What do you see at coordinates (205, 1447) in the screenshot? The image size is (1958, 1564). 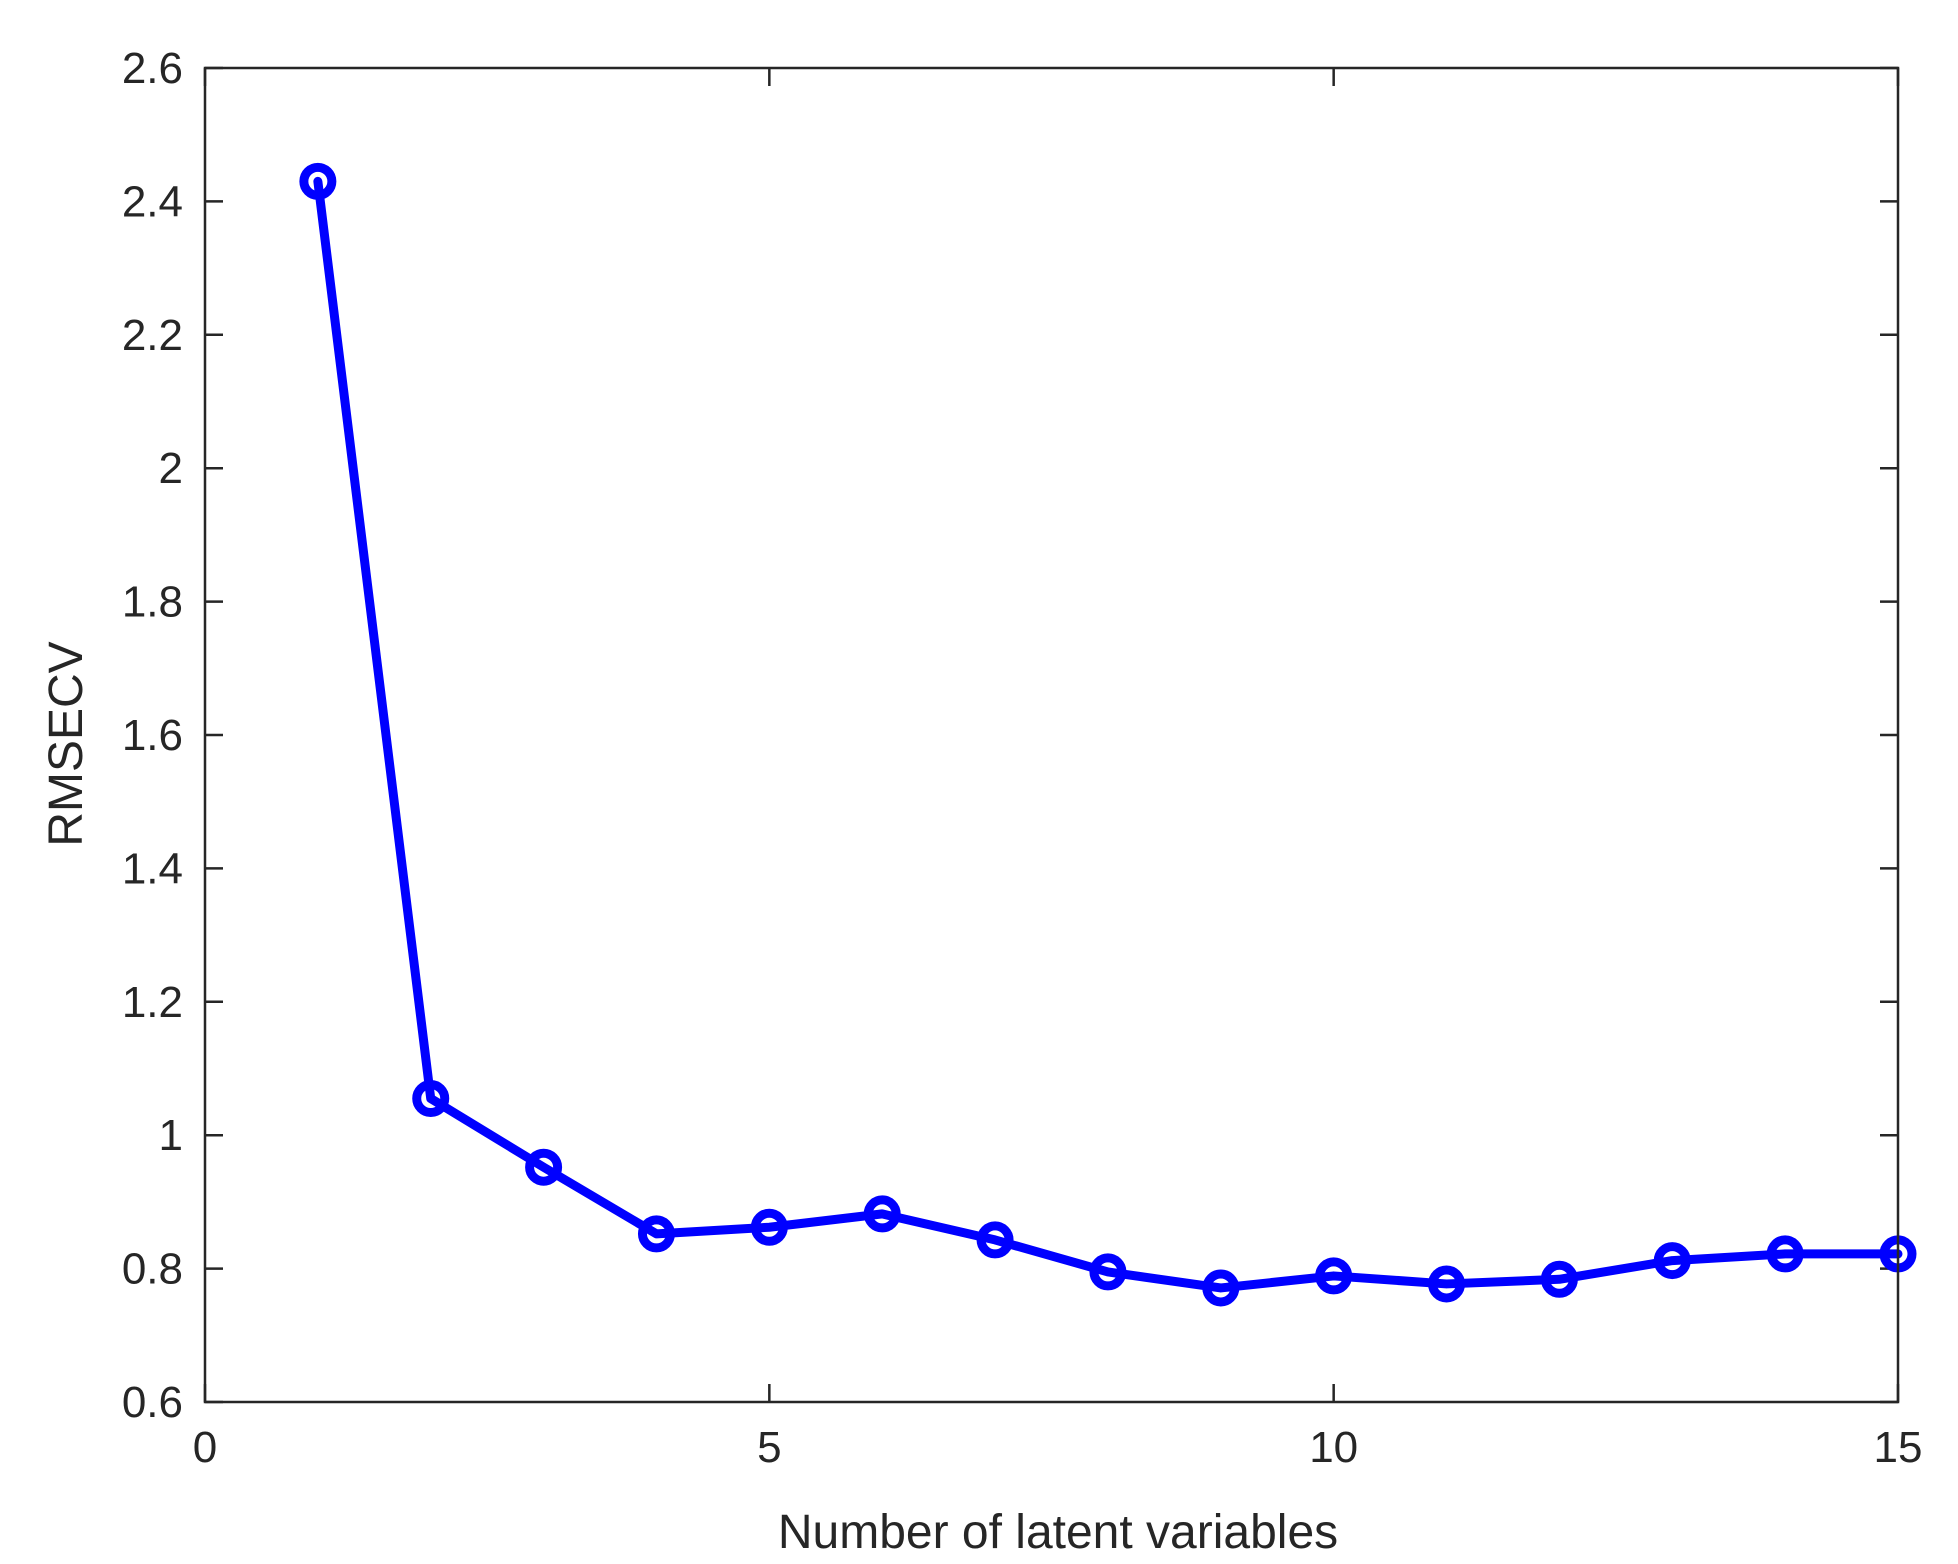 I see `x-tick-label: 0` at bounding box center [205, 1447].